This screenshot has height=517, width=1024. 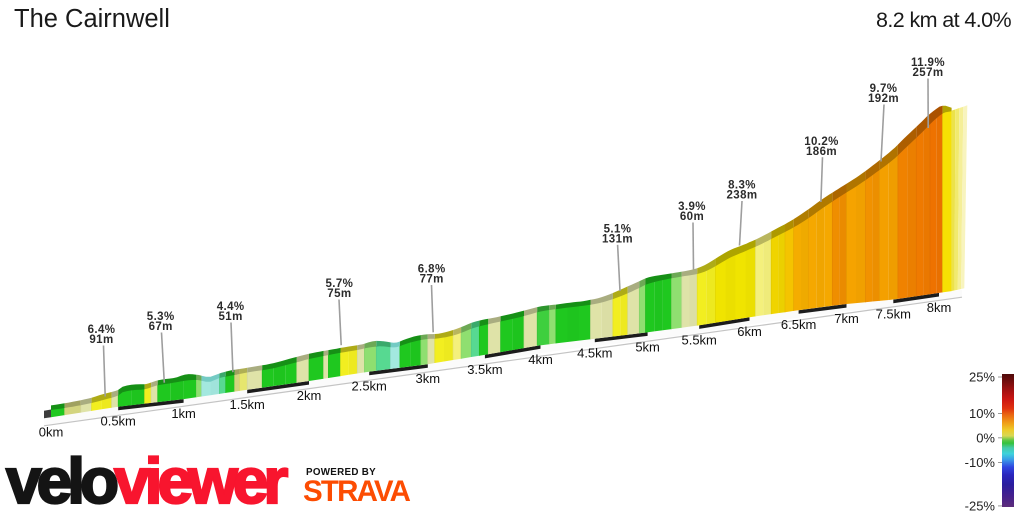 What do you see at coordinates (51, 431) in the screenshot?
I see `svg-text: 0km` at bounding box center [51, 431].